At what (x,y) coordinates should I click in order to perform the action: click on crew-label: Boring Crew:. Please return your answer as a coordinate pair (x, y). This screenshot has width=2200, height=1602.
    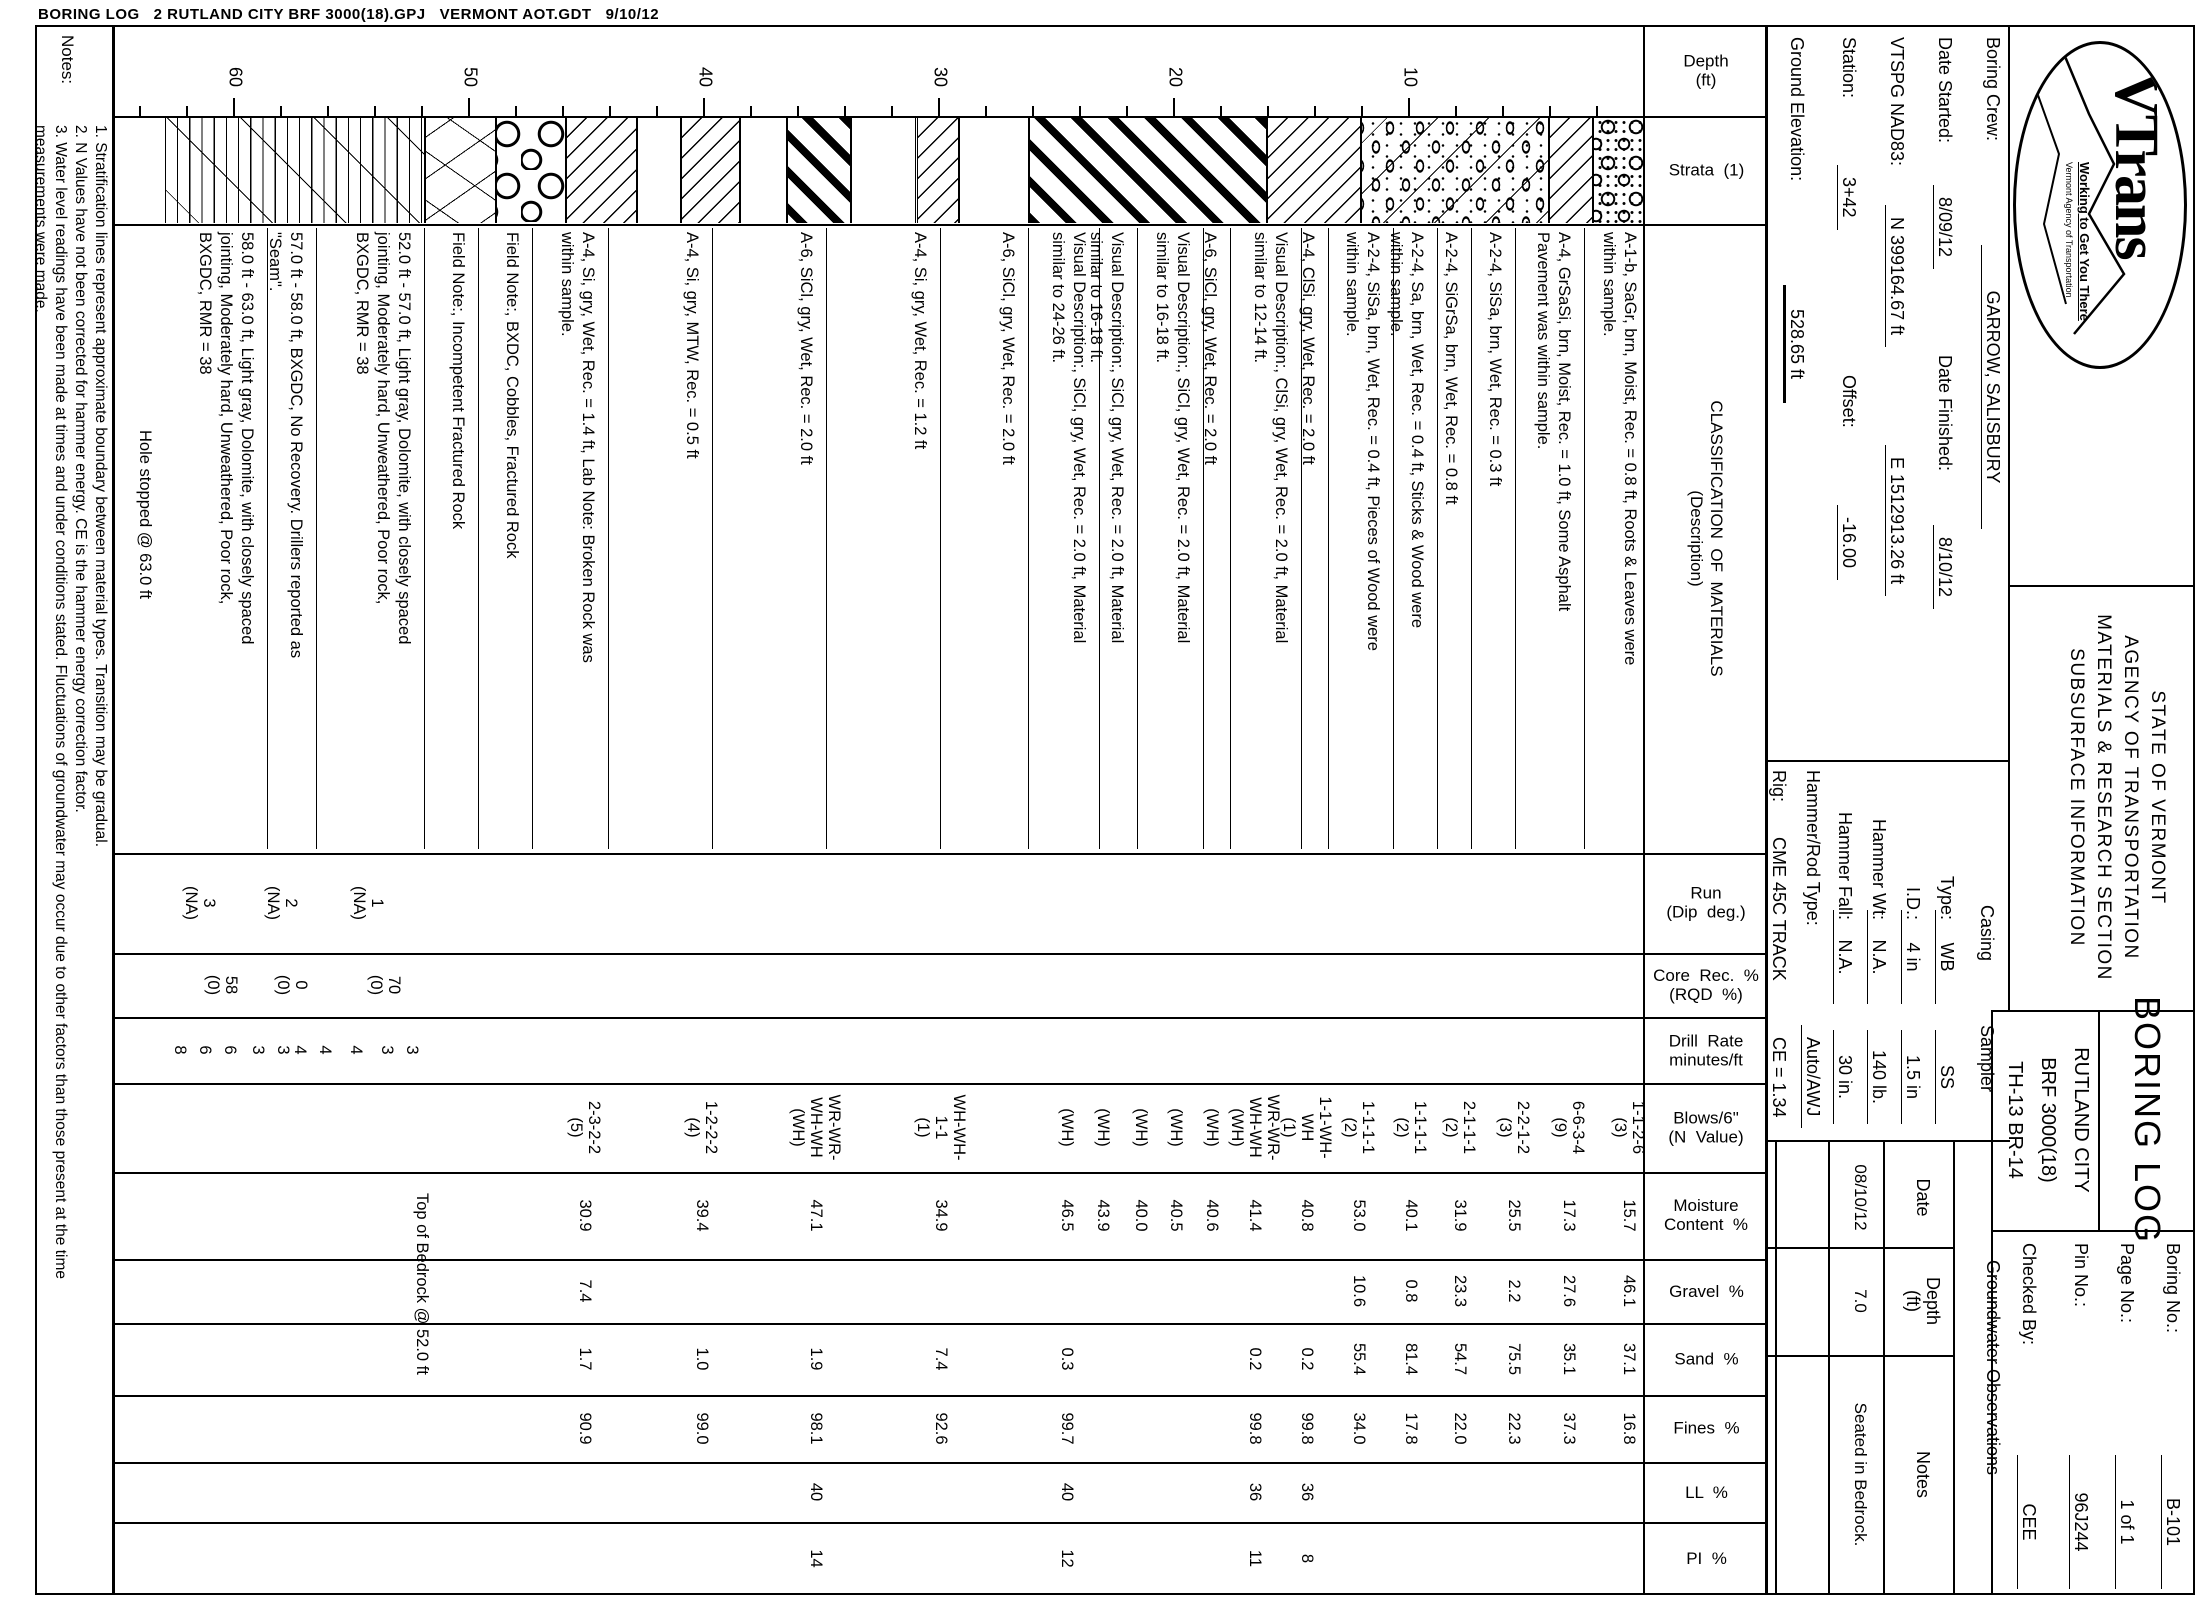
    Looking at the image, I should click on (1993, 89).